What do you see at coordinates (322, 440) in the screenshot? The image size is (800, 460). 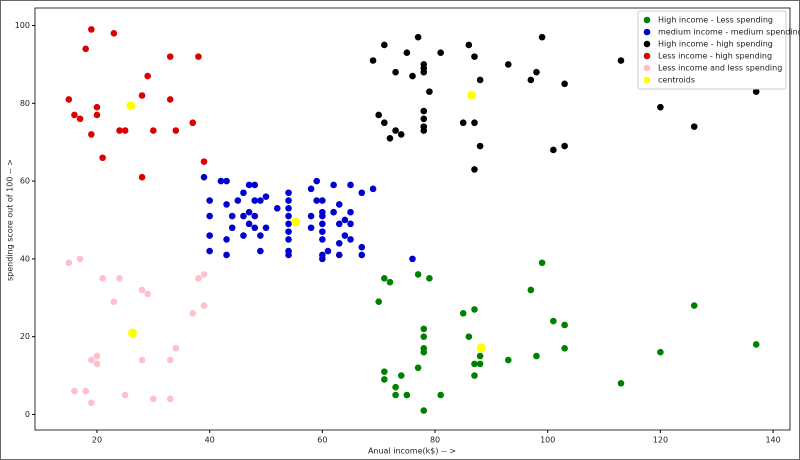 I see `x-tick-label: 60` at bounding box center [322, 440].